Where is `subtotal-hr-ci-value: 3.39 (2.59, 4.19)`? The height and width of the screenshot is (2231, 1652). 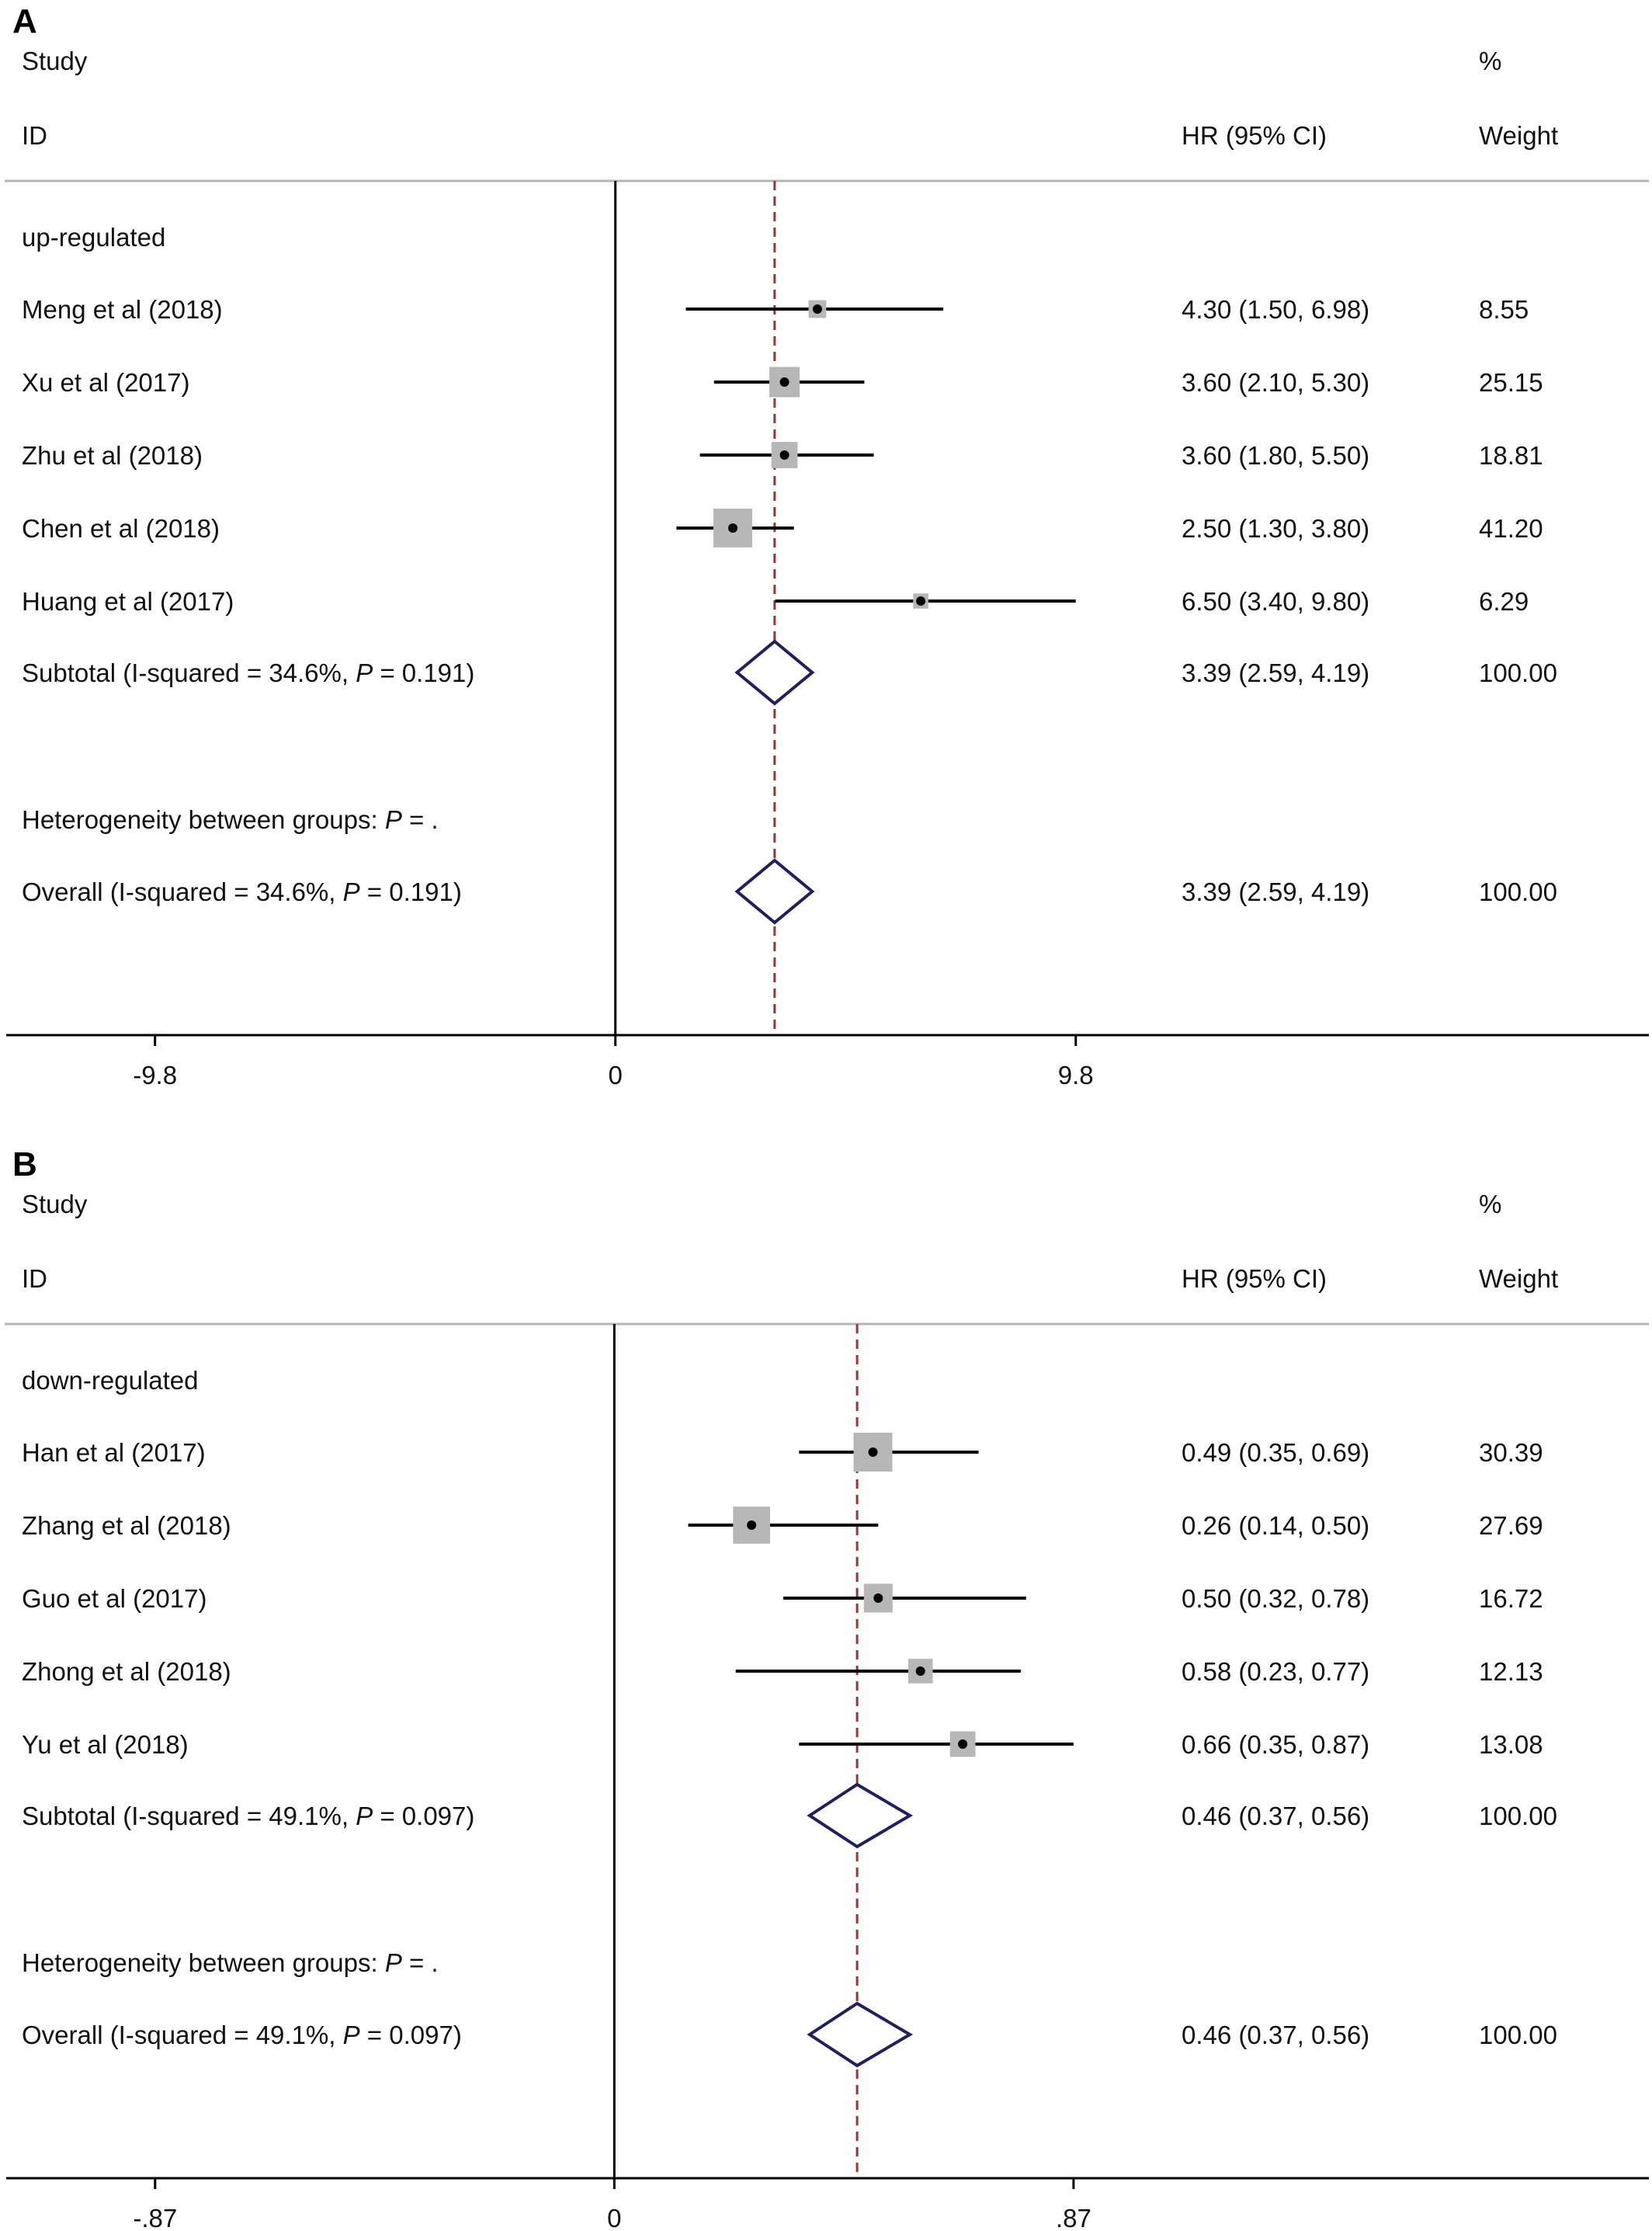
subtotal-hr-ci-value: 3.39 (2.59, 4.19) is located at coordinates (1275, 673).